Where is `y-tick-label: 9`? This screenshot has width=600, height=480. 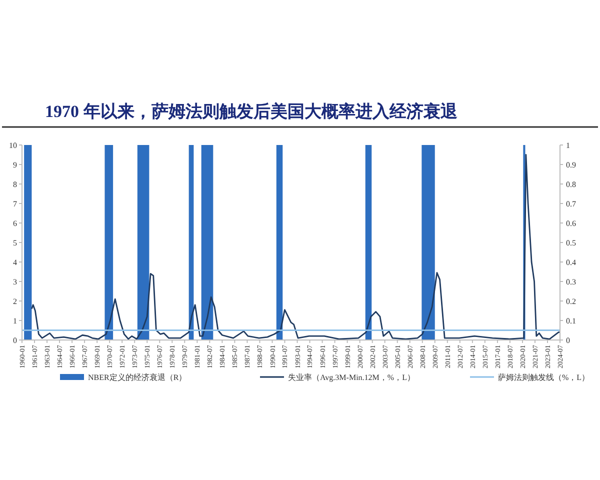
y-tick-label: 9 is located at coordinates (15, 165).